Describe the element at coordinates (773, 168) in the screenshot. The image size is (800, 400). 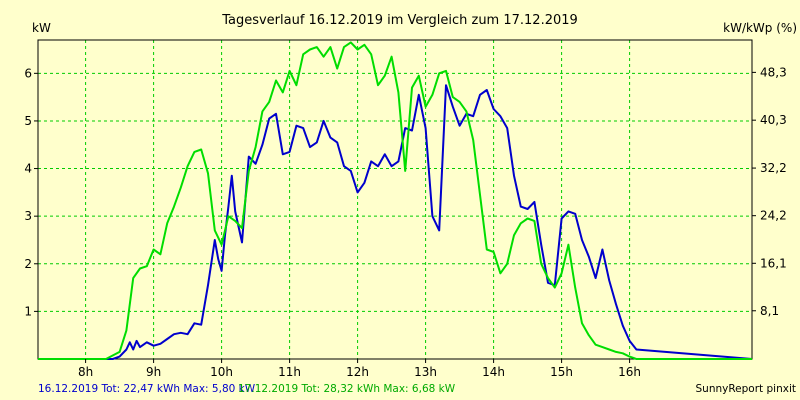
I see `y-tick-label-right: 32,2` at that location.